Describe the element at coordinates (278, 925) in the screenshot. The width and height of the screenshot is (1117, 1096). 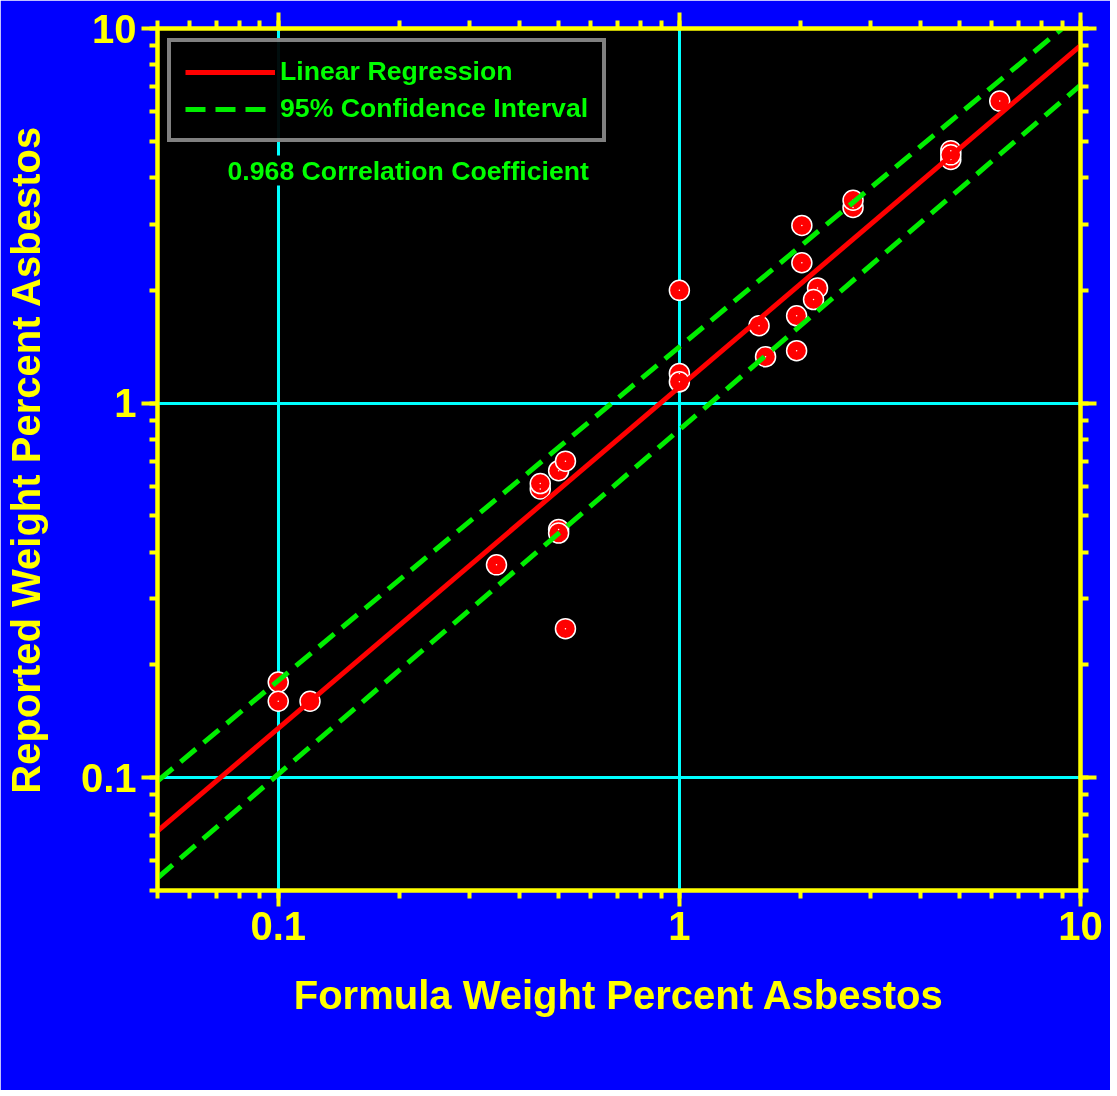
I see `x-tick-label: 0.1` at that location.